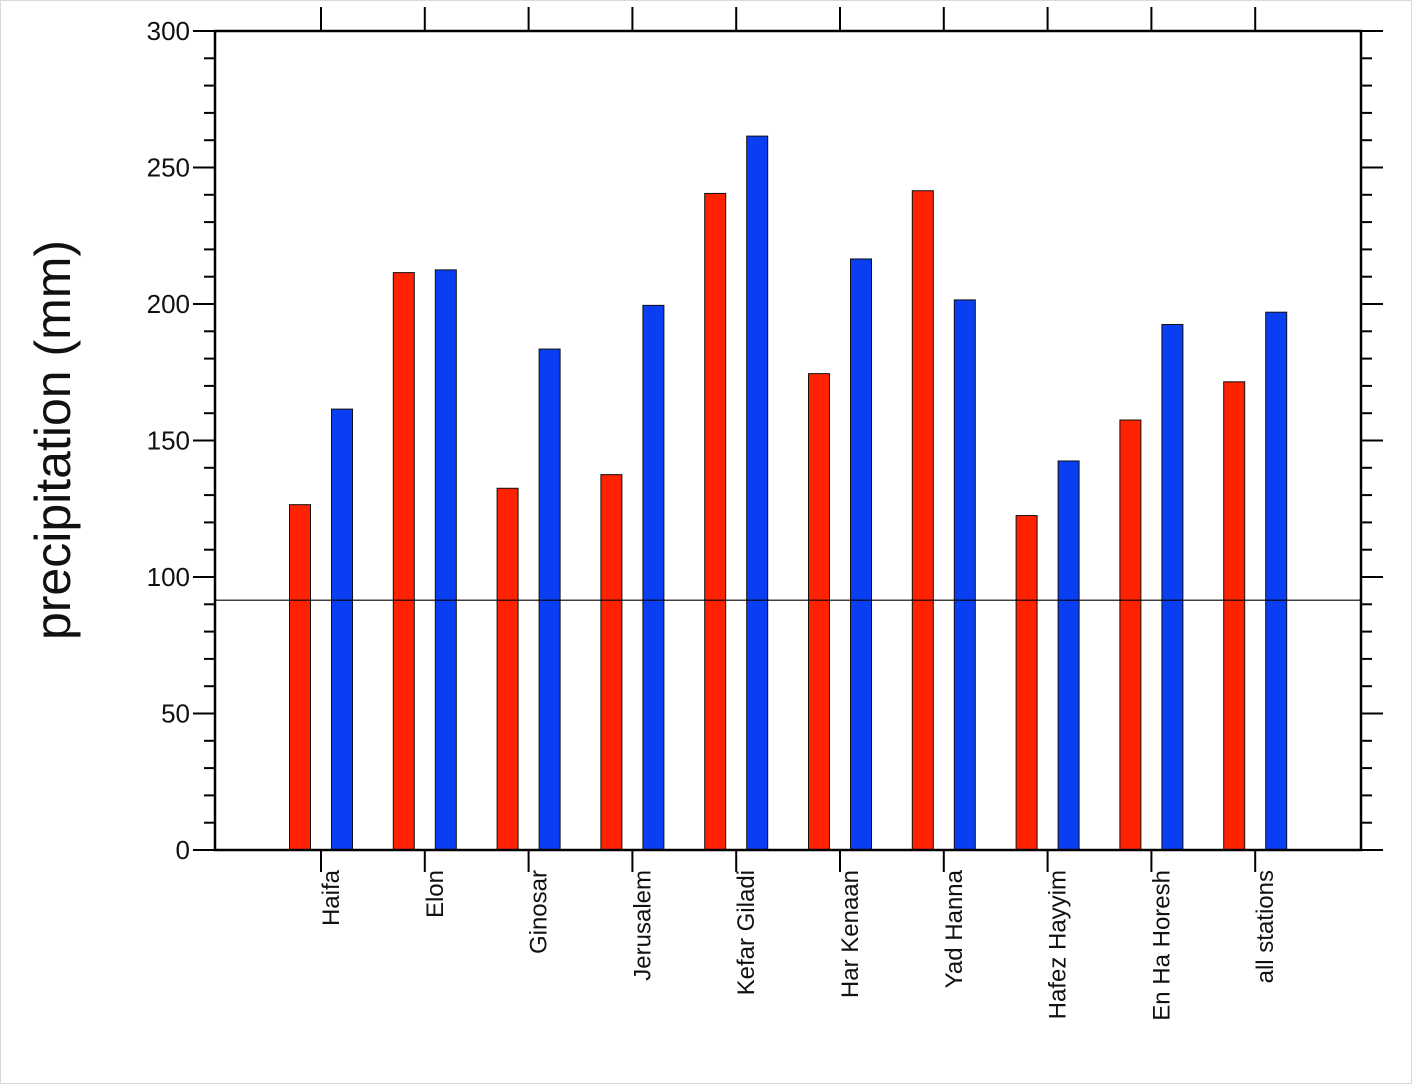  I want to click on y-tick-label: 150, so click(168, 441).